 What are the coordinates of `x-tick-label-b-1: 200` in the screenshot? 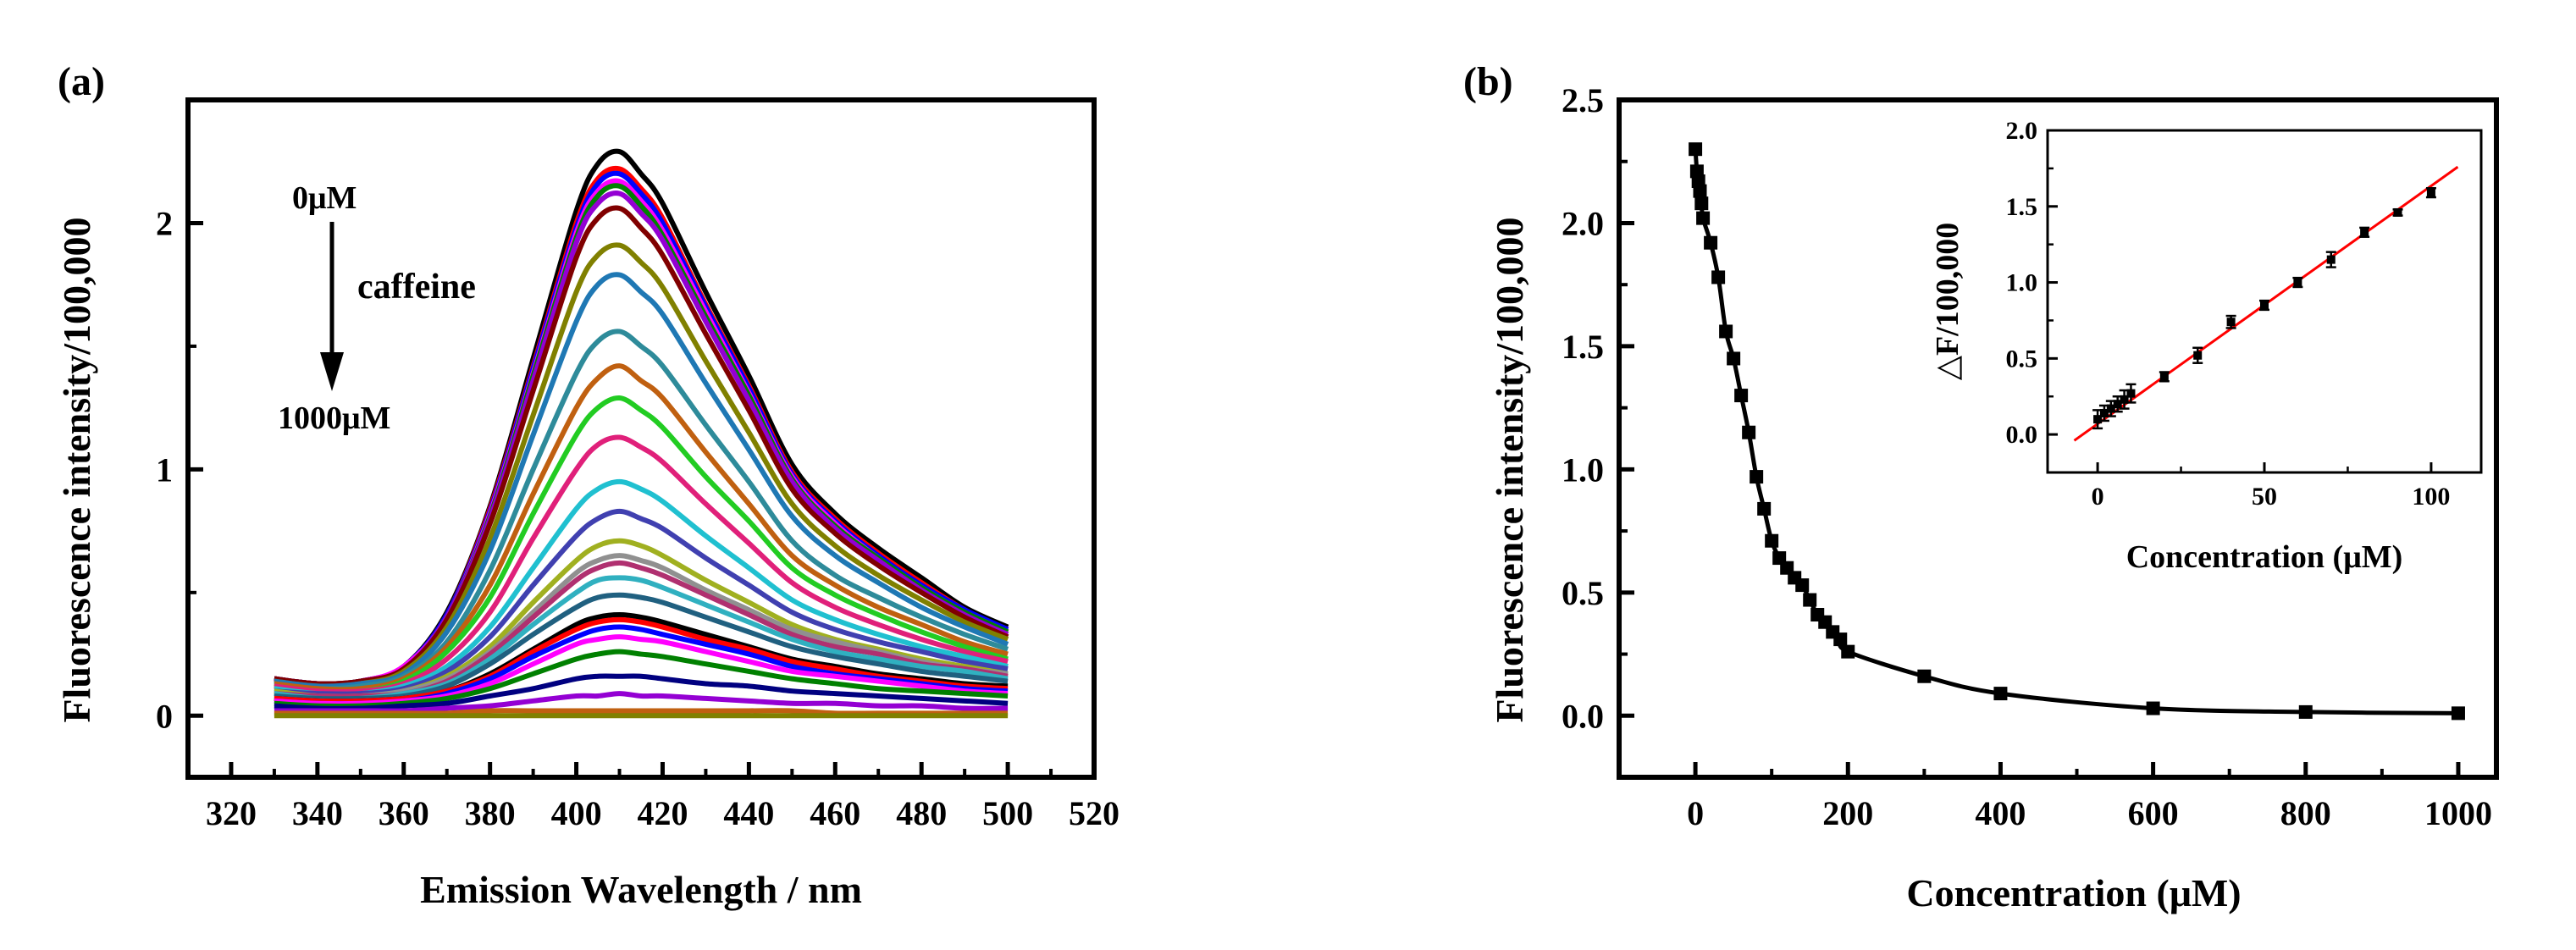 It's located at (1848, 813).